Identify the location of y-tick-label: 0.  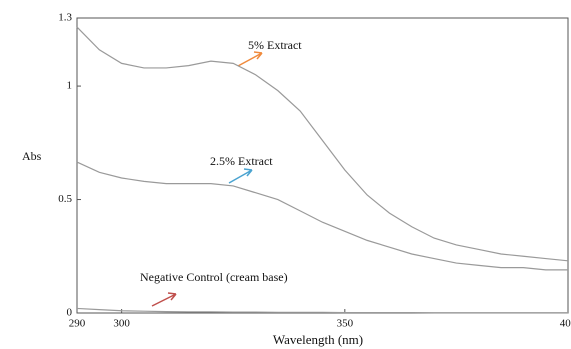
(70, 313).